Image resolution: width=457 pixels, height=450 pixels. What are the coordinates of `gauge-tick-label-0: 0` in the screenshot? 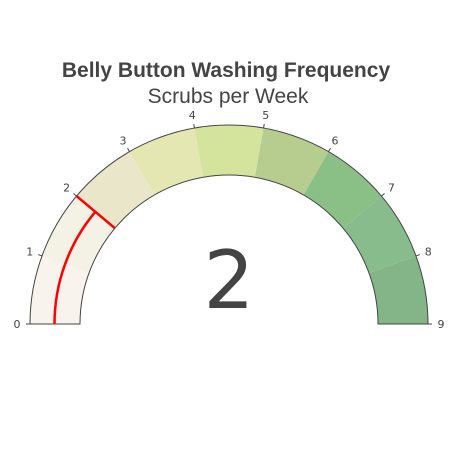 It's located at (17, 324).